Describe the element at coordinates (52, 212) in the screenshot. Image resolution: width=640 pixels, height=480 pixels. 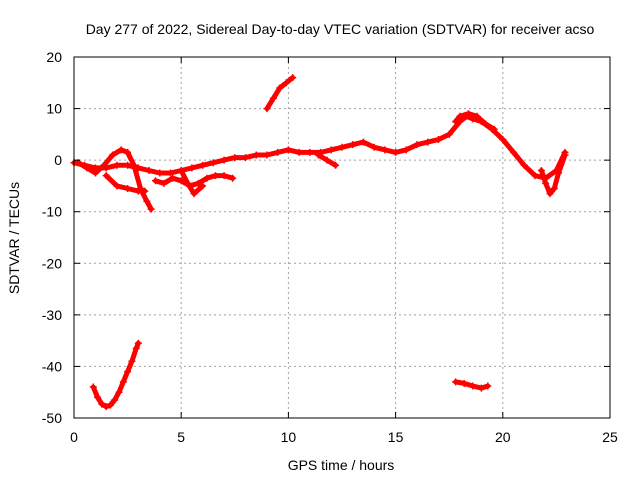
I see `y-tick-label: -10` at that location.